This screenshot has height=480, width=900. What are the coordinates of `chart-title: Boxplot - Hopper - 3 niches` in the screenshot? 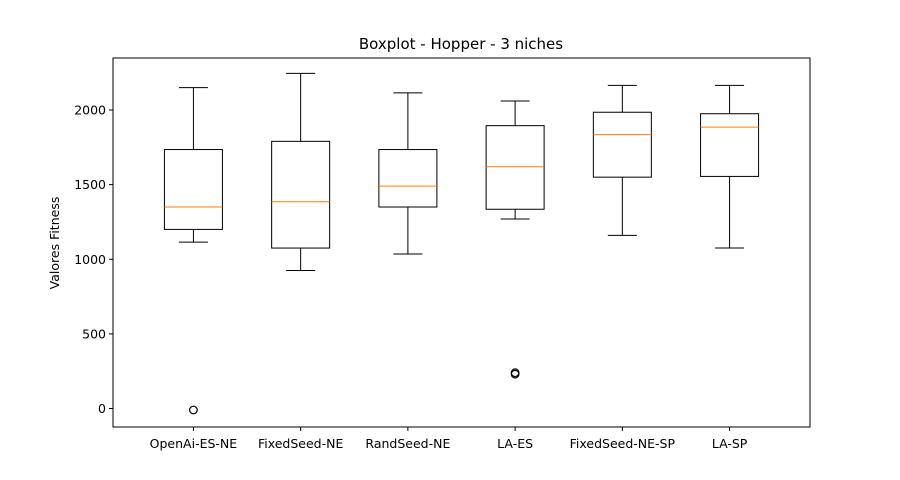 It's located at (461, 44).